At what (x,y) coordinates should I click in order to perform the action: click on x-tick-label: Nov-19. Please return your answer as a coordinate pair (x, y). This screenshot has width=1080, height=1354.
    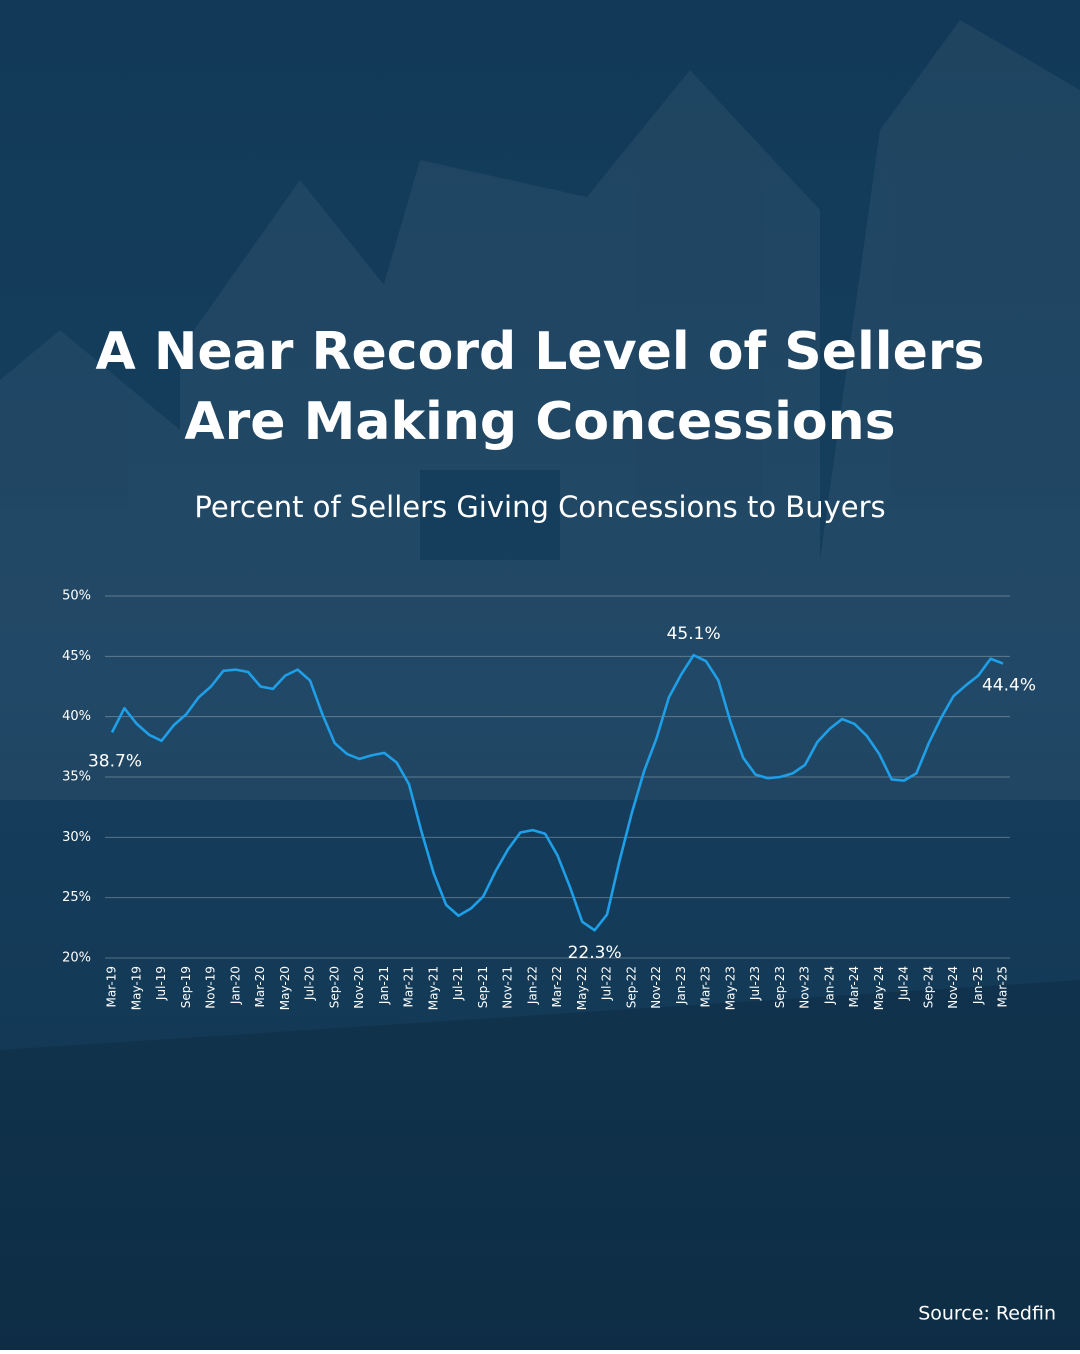
    Looking at the image, I should click on (211, 987).